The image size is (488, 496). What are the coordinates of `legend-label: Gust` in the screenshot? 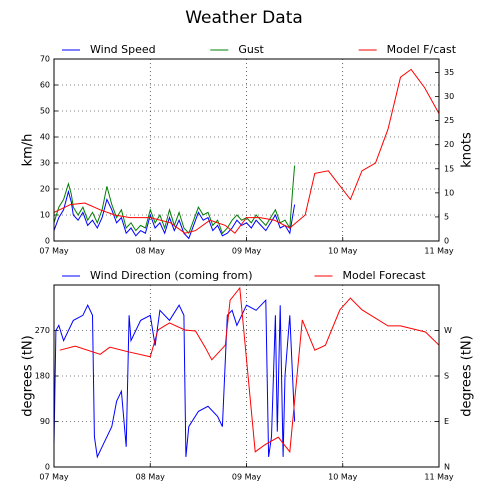 It's located at (251, 49).